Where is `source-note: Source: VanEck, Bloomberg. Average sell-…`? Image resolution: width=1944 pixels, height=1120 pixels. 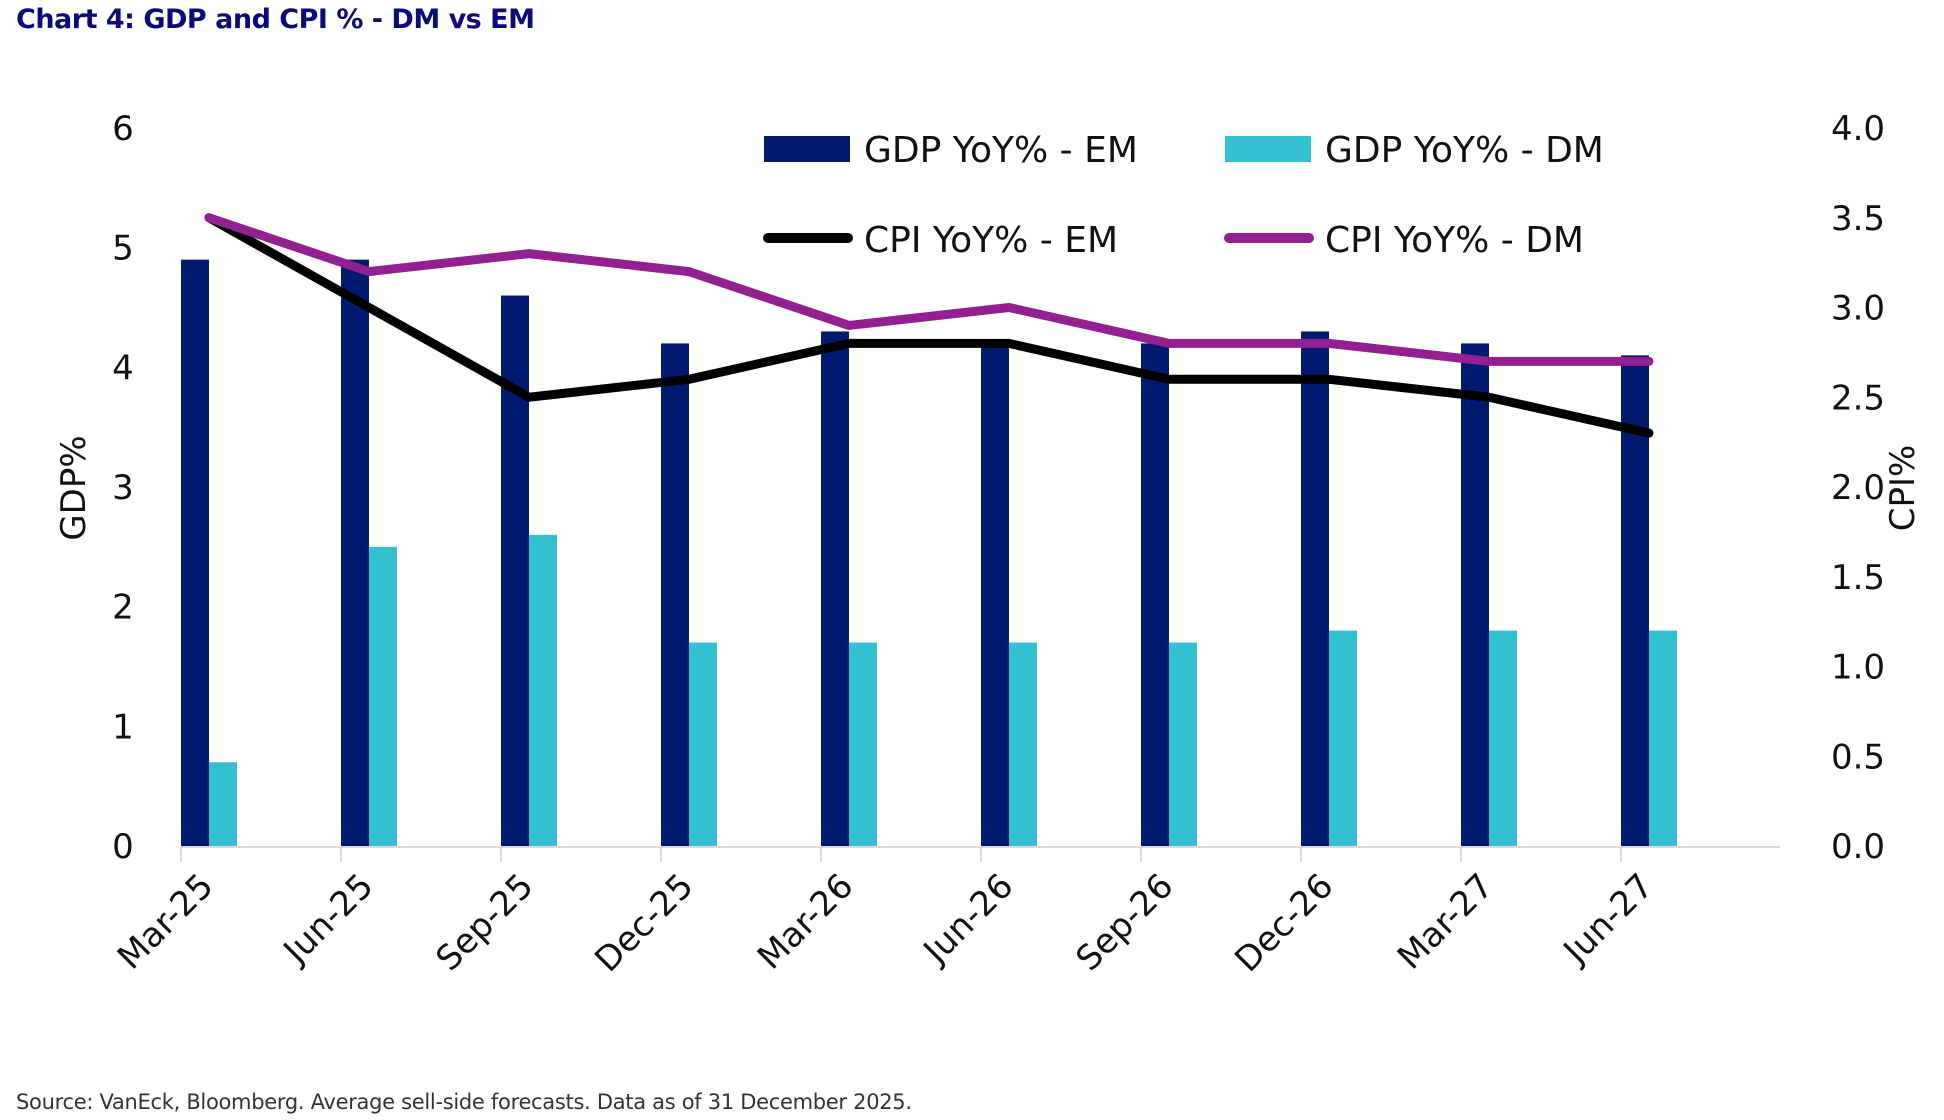 source-note: Source: VanEck, Bloomberg. Average sell-… is located at coordinates (464, 1102).